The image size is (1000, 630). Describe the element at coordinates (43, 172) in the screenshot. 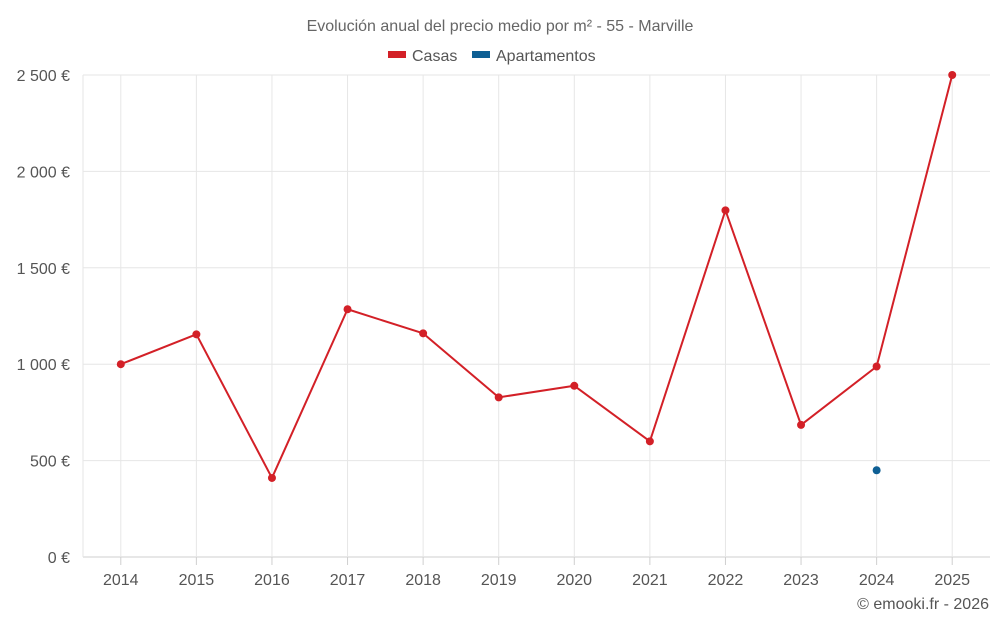

I see `y-tick-label: 2 000 €` at that location.